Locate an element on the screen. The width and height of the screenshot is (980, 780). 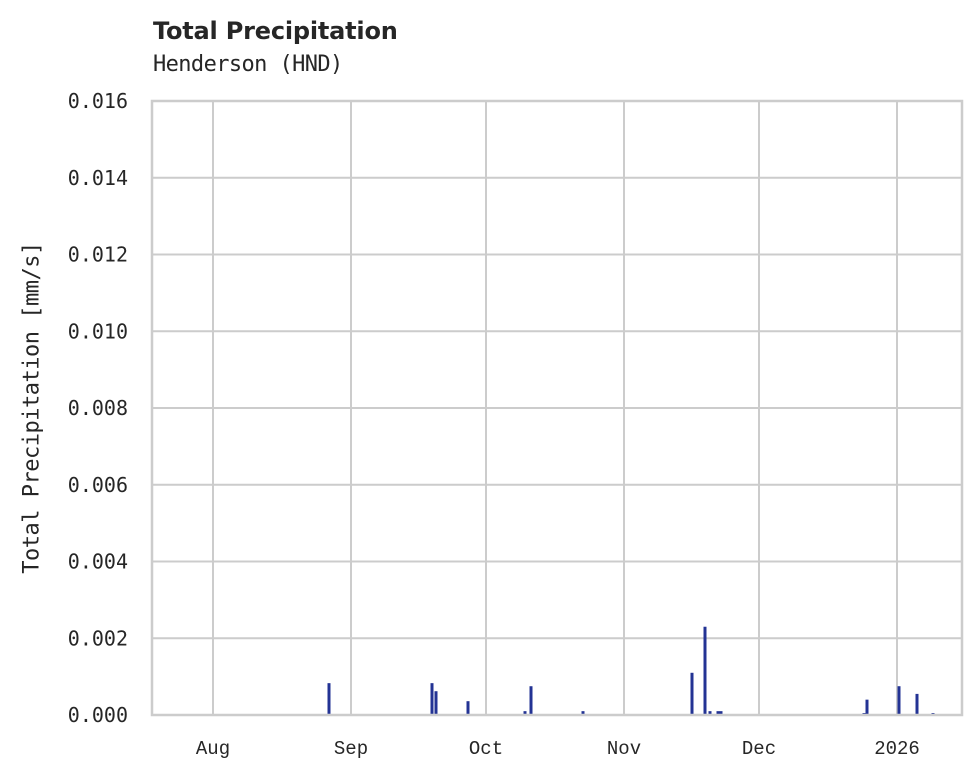
y-tick-label: 0.008 is located at coordinates (98, 408).